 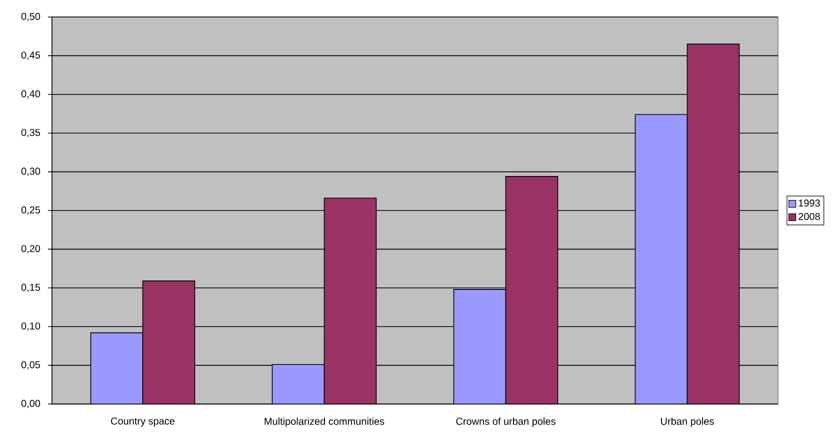 I want to click on y-tick-label: 0,30, so click(x=30, y=172).